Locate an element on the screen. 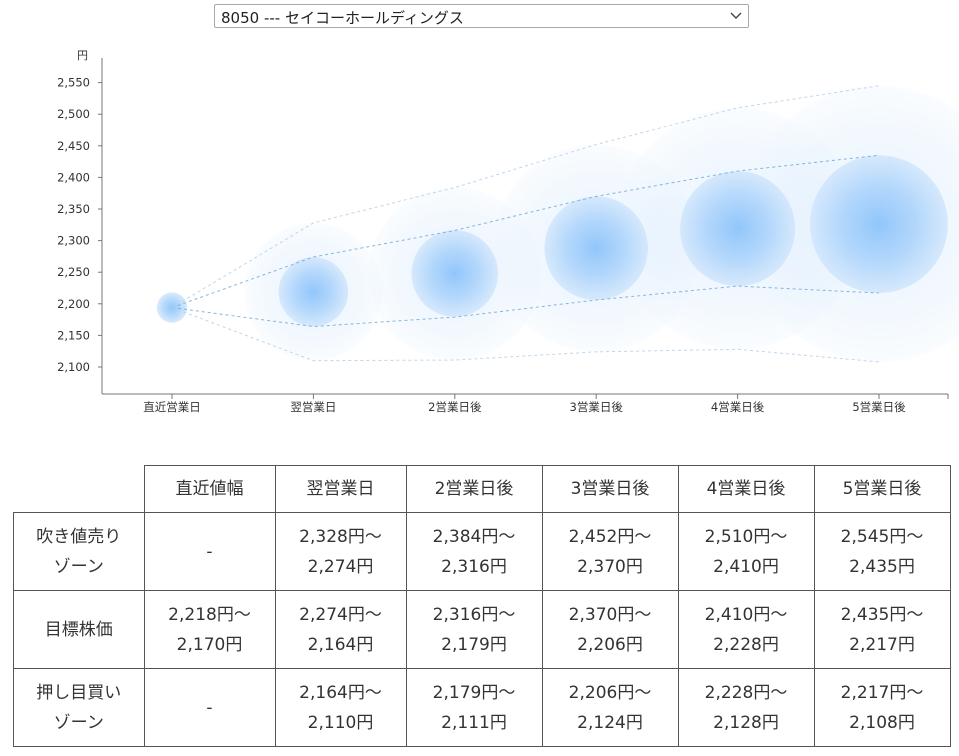 The height and width of the screenshot is (756, 959). y-tick-label: 2,100 is located at coordinates (73, 367).